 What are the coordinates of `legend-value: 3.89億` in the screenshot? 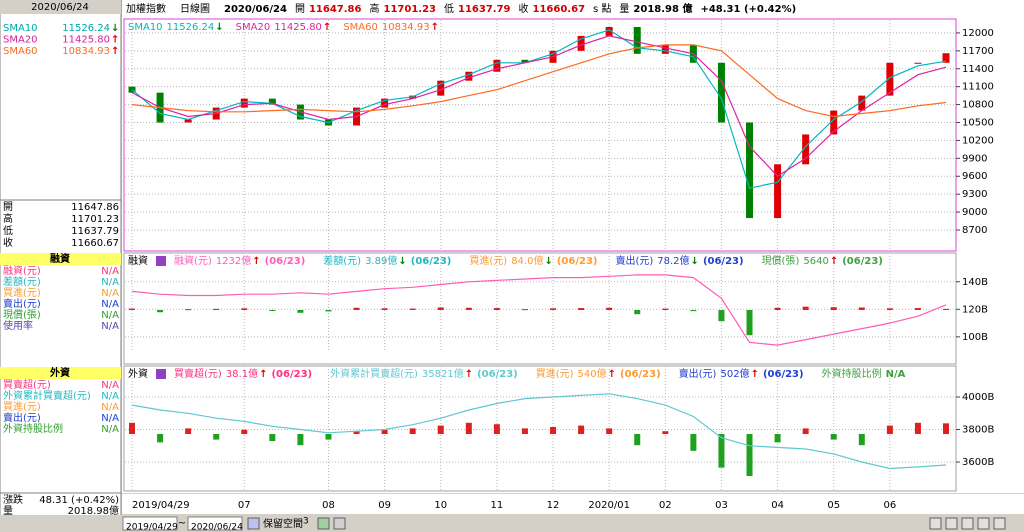 It's located at (381, 260).